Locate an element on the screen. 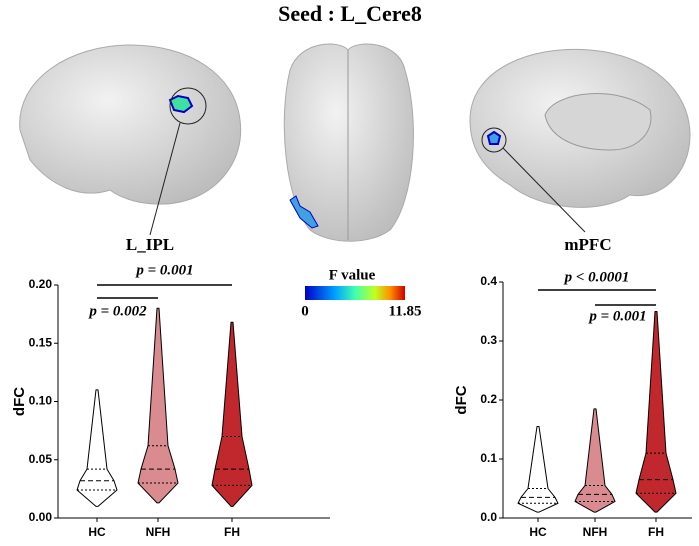 The image size is (699, 546). colorbar is located at coordinates (355, 293).